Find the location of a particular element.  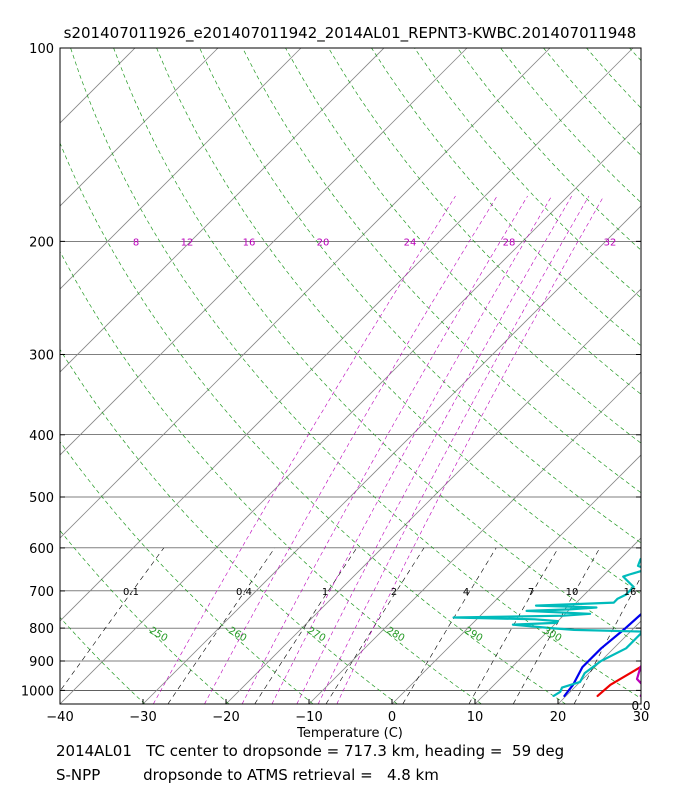

mixing-ratio-label: 7 is located at coordinates (531, 592).